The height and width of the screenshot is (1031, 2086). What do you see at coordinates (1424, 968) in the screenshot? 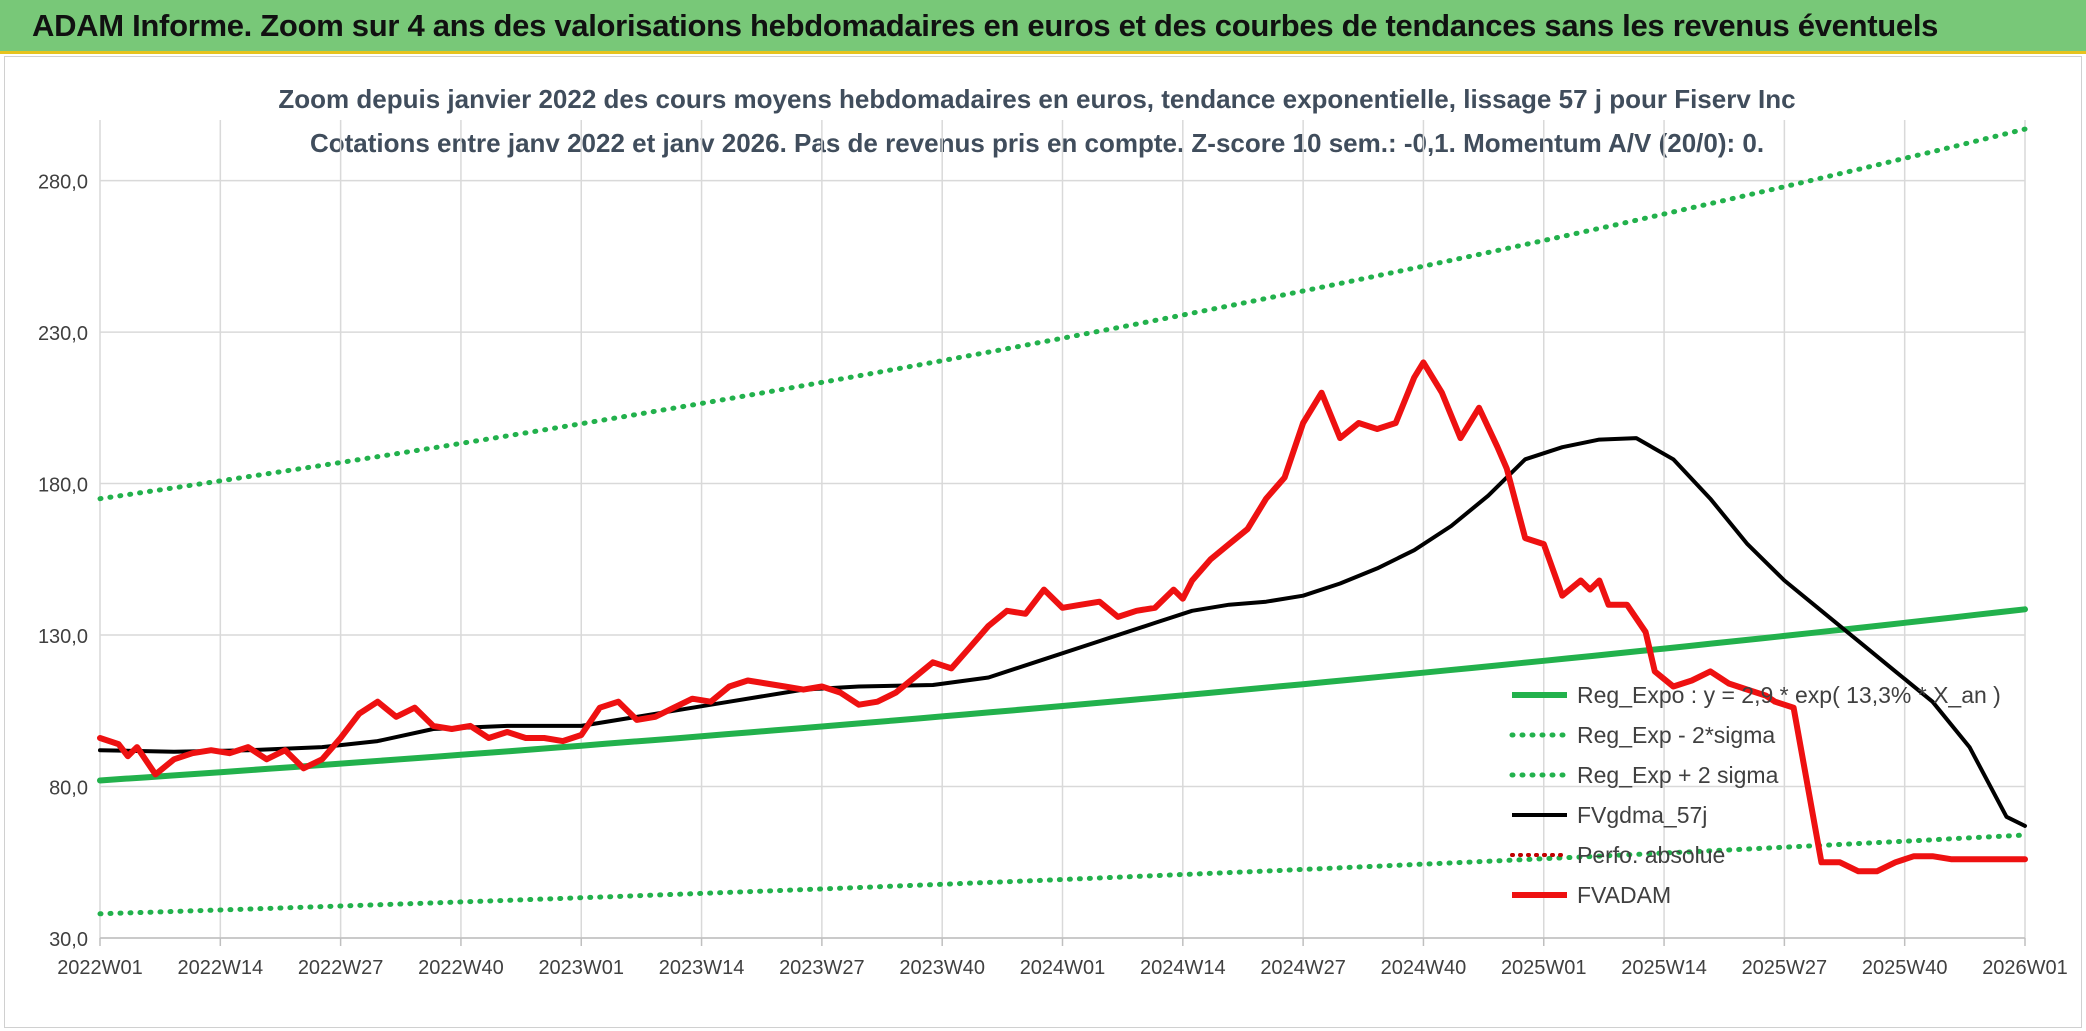
I see `x-tick-label: 2024W40` at bounding box center [1424, 968].